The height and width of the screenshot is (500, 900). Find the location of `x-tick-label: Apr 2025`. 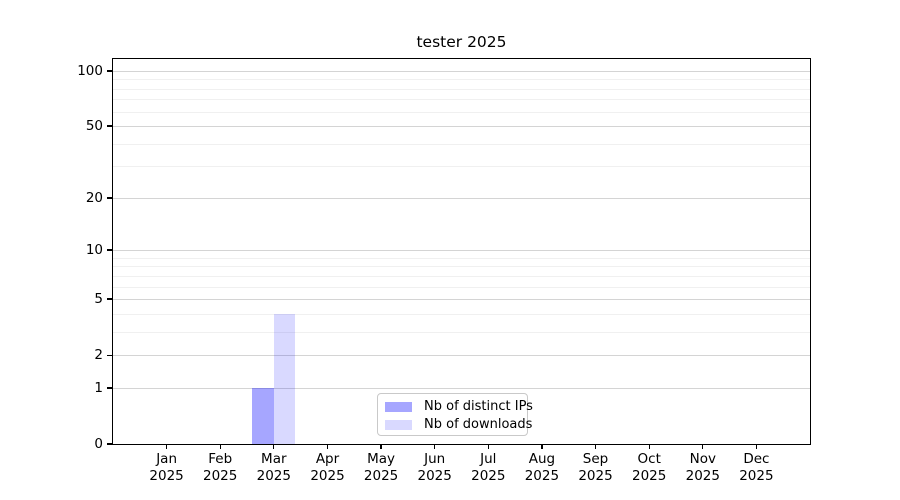

x-tick-label: Apr 2025 is located at coordinates (328, 467).